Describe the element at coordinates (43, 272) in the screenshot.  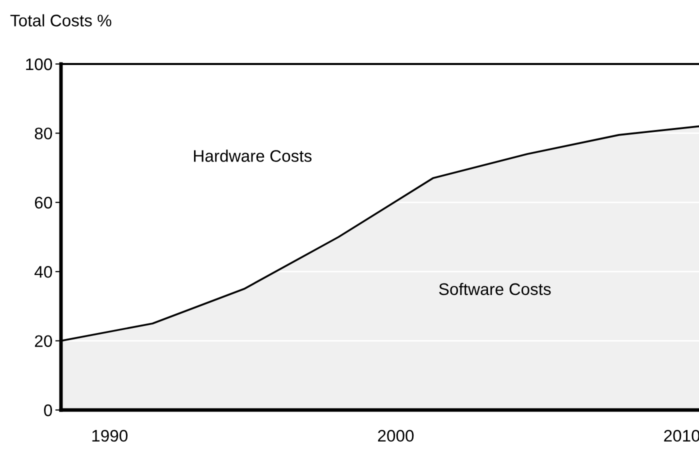
I see `y-tick-label: 40` at that location.